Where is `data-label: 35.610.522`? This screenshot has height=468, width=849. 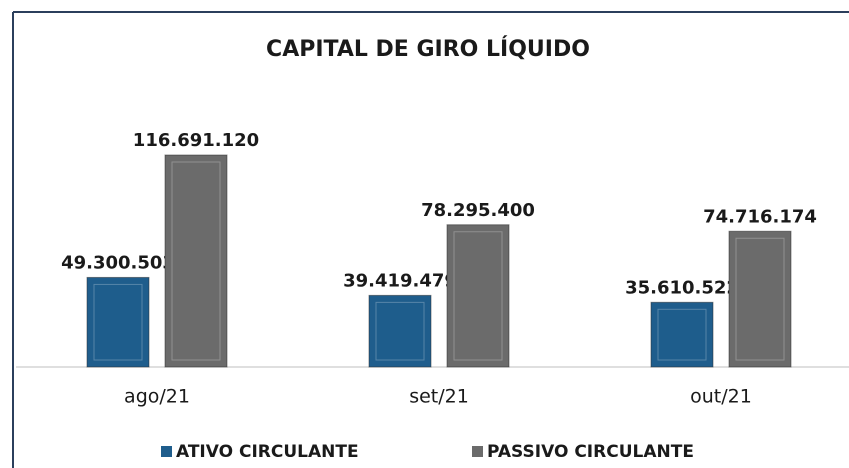 data-label: 35.610.522 is located at coordinates (682, 287).